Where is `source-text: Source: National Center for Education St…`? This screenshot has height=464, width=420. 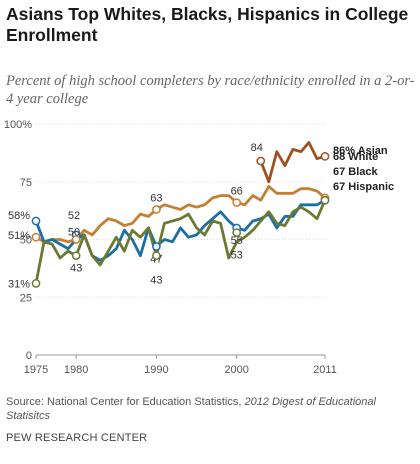 source-text: Source: National Center for Education St… is located at coordinates (125, 402).